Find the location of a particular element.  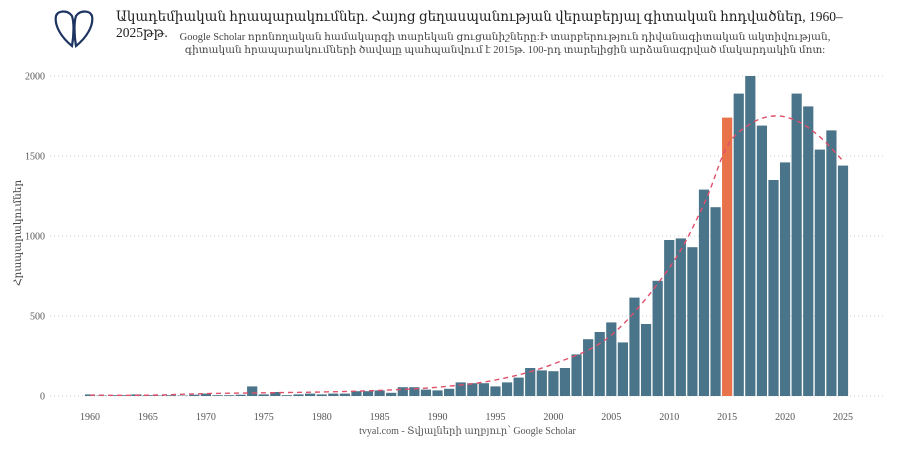

bar-2001 is located at coordinates (565, 382).